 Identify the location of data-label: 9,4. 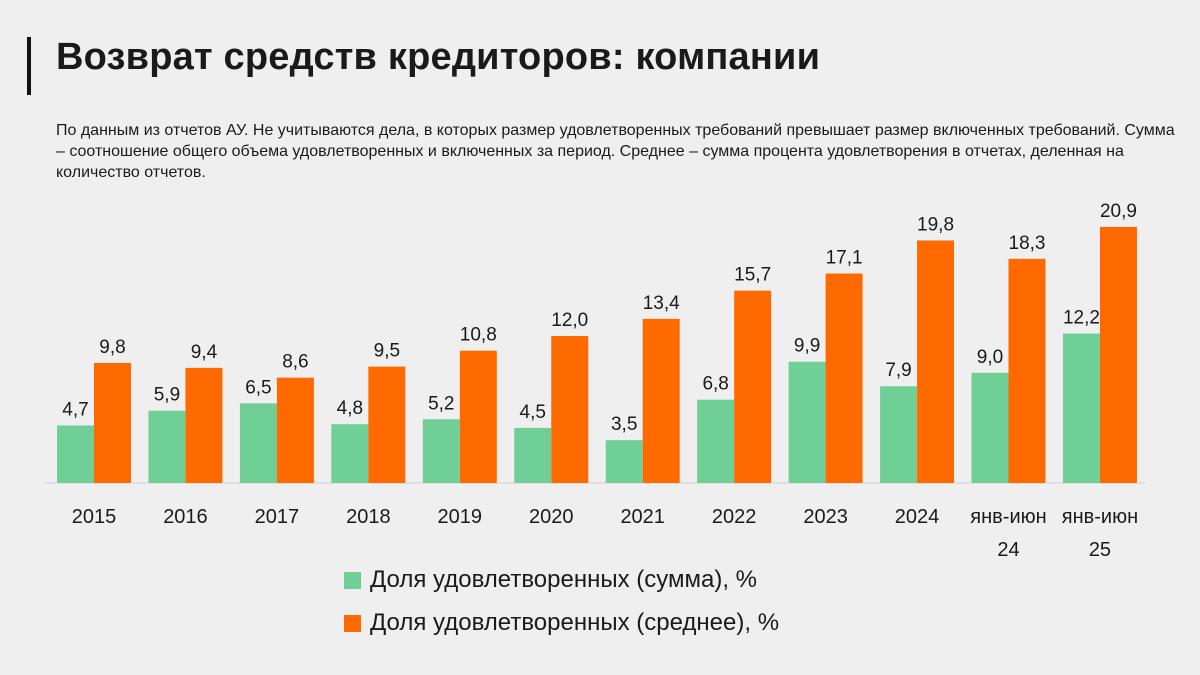
(204, 352).